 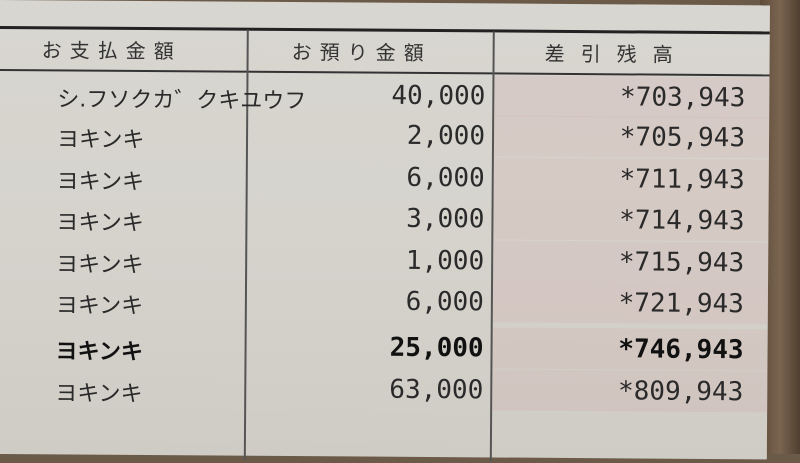 What do you see at coordinates (681, 304) in the screenshot?
I see `balance-cell: *721,943` at bounding box center [681, 304].